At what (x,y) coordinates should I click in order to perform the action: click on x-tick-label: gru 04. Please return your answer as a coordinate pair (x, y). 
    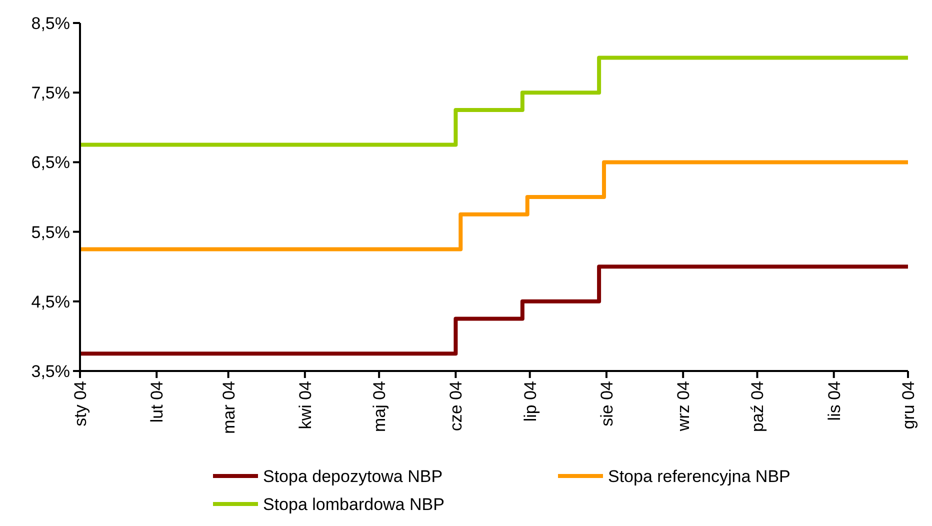
    Looking at the image, I should click on (908, 405).